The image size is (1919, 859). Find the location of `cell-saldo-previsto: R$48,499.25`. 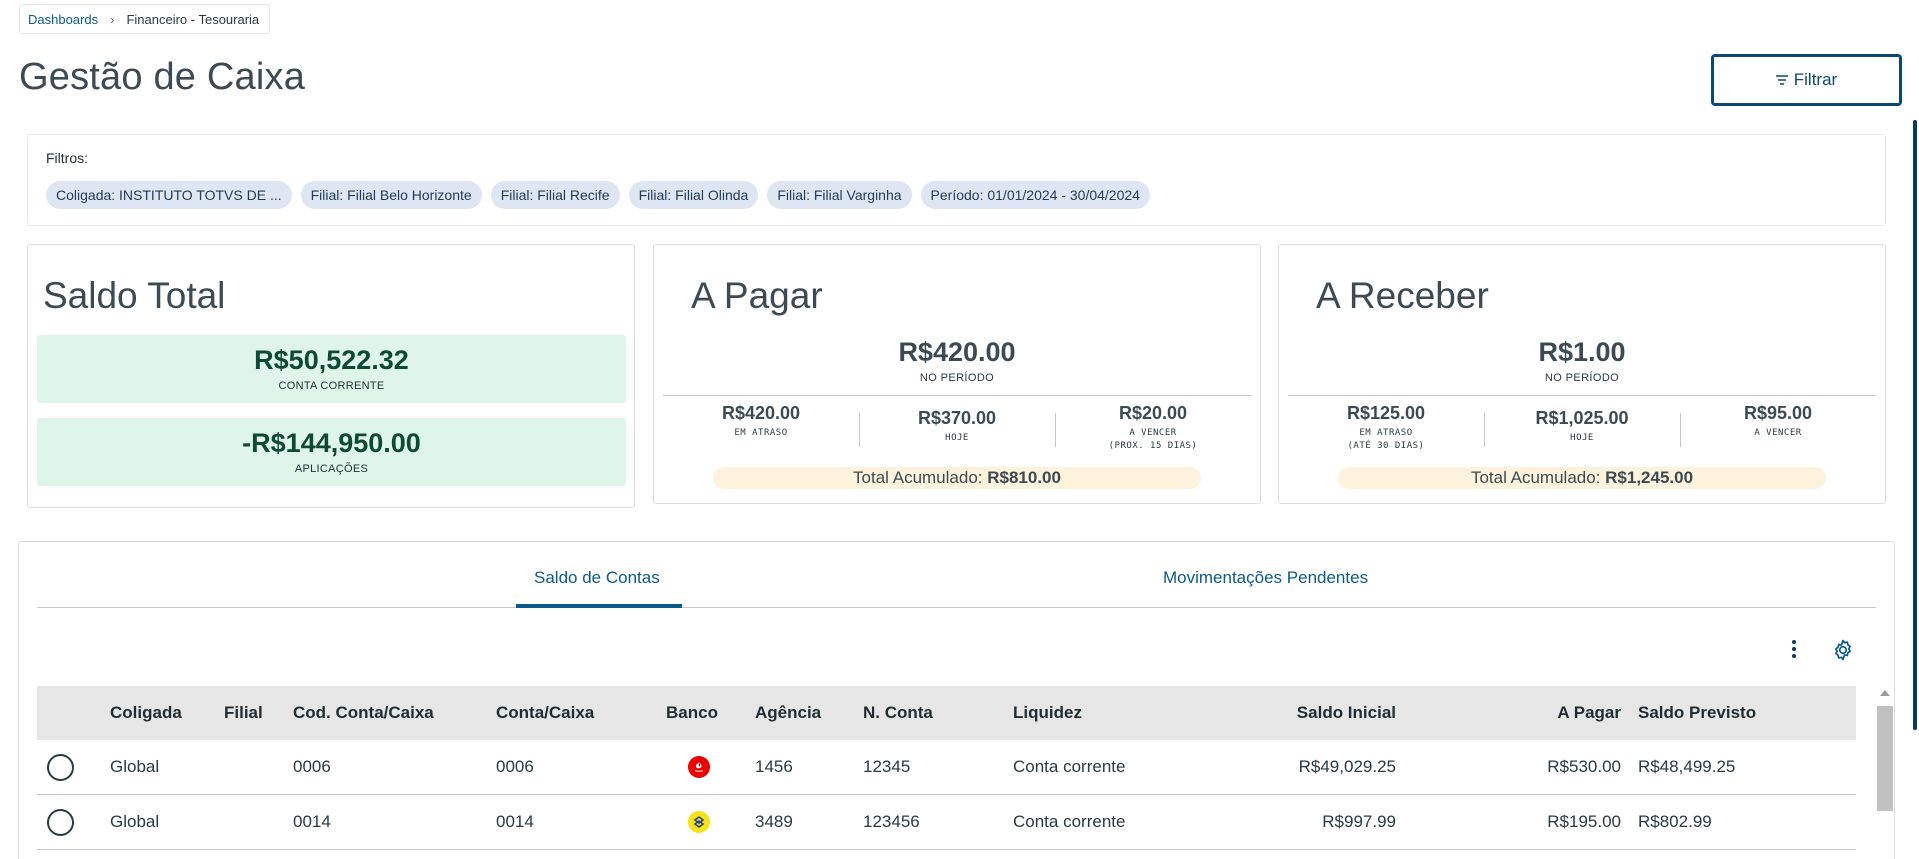

cell-saldo-previsto: R$48,499.25 is located at coordinates (1687, 766).